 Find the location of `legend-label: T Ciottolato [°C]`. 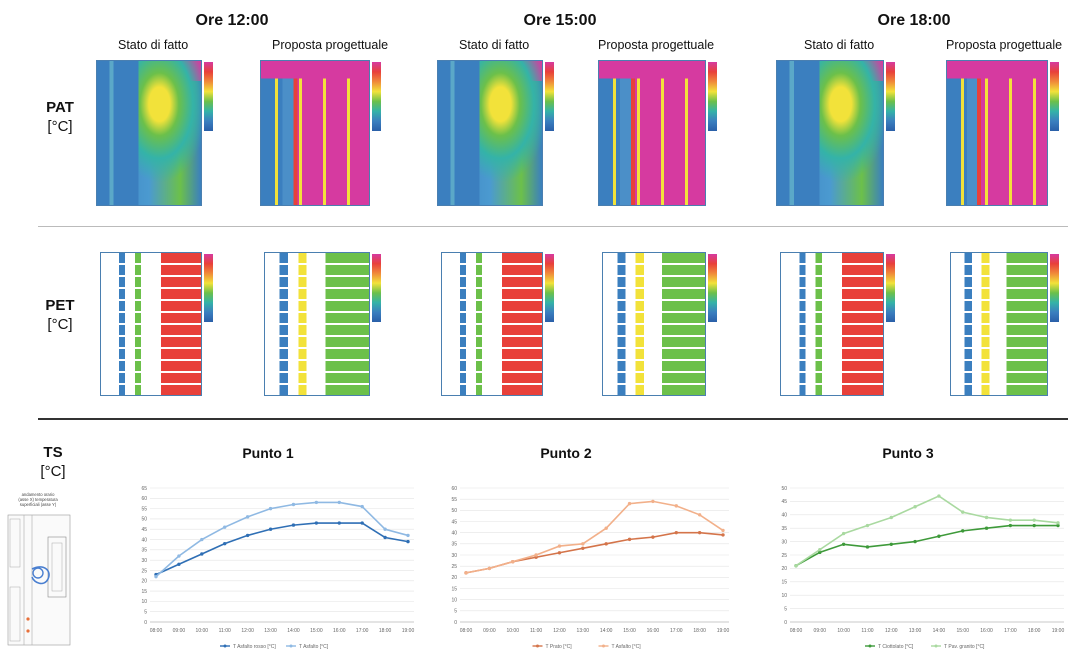

legend-label: T Ciottolato [°C] is located at coordinates (896, 647).